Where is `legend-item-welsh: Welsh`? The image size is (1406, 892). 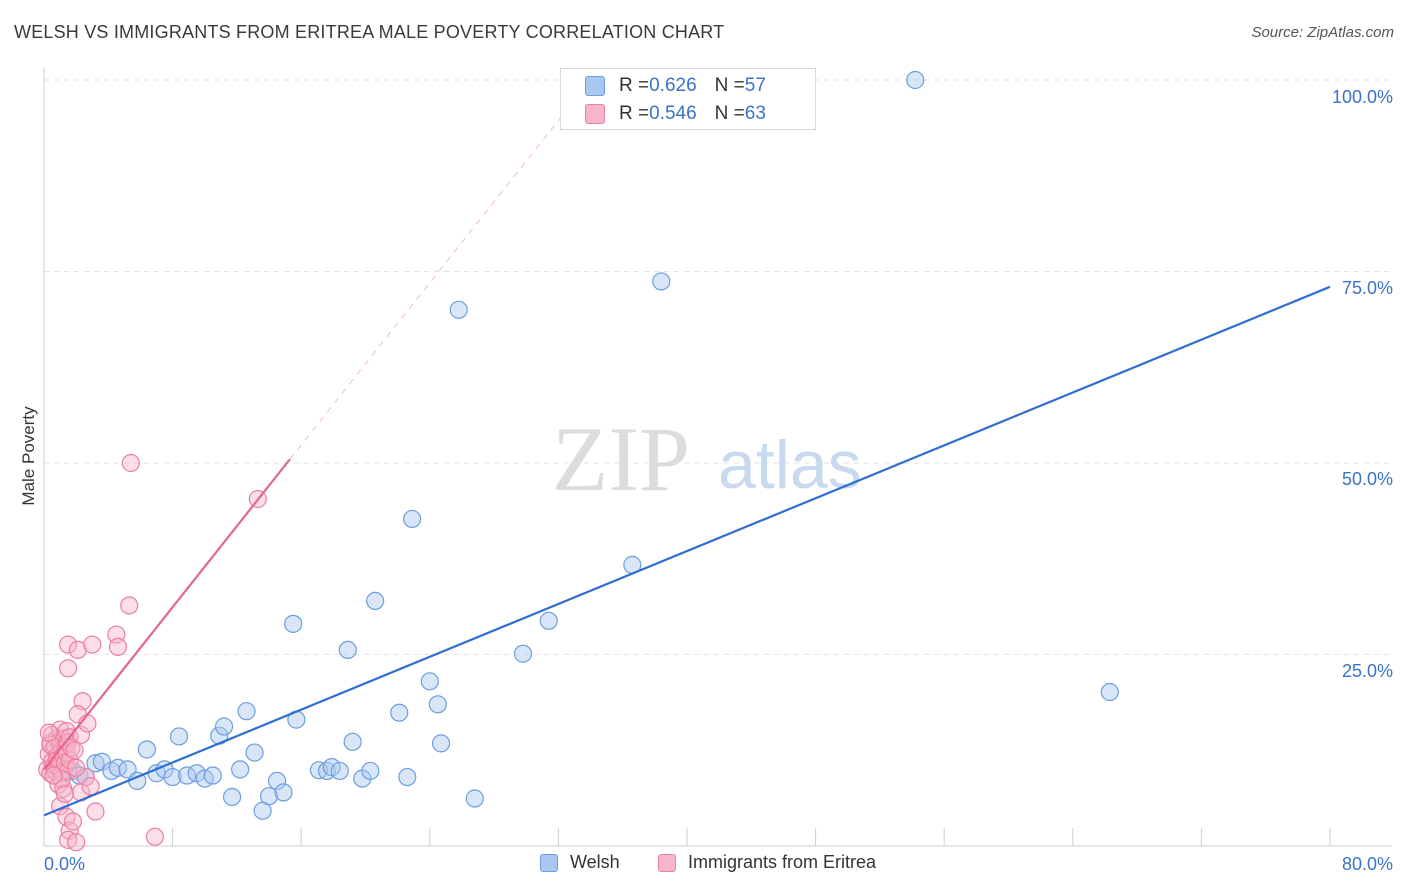 legend-item-welsh: Welsh is located at coordinates (580, 862).